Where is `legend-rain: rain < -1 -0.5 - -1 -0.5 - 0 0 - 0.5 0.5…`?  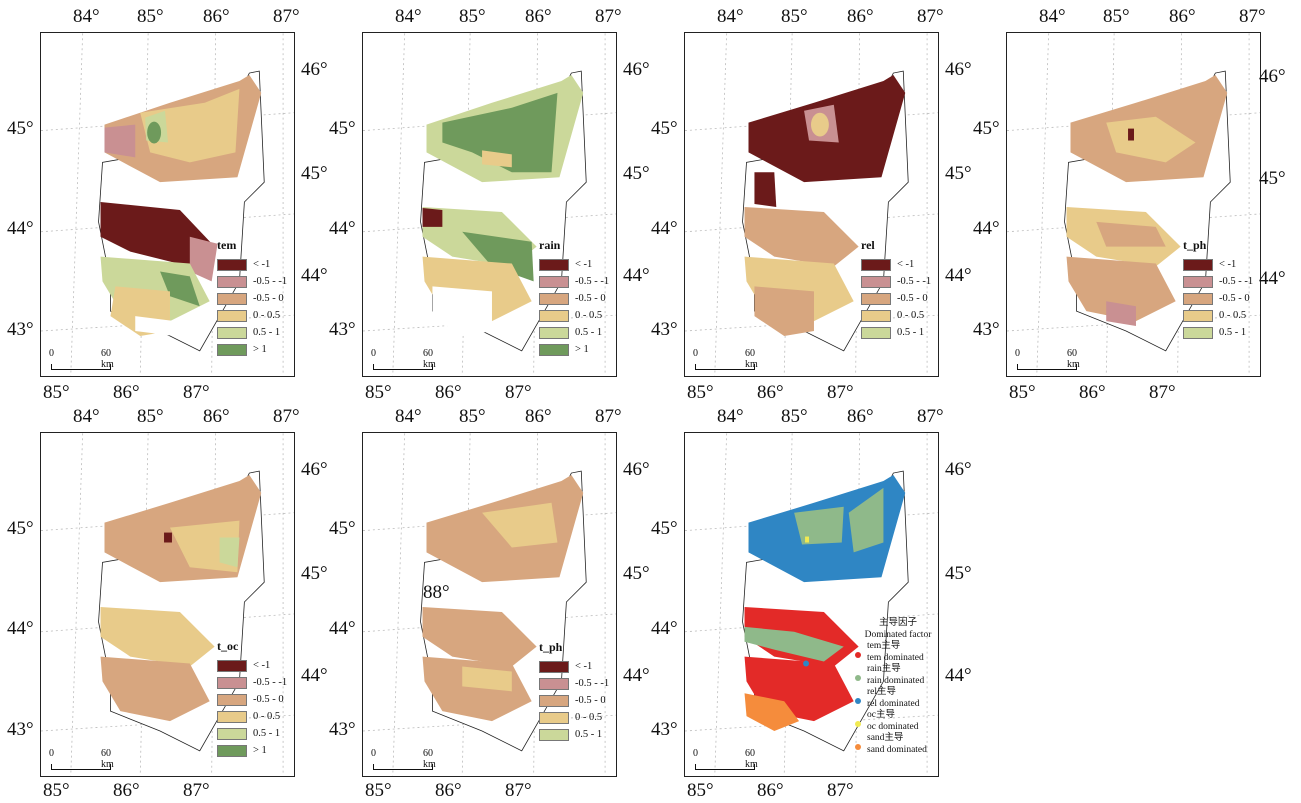 legend-rain: rain < -1 -0.5 - -1 -0.5 - 0 0 - 0.5 0.5… is located at coordinates (574, 298).